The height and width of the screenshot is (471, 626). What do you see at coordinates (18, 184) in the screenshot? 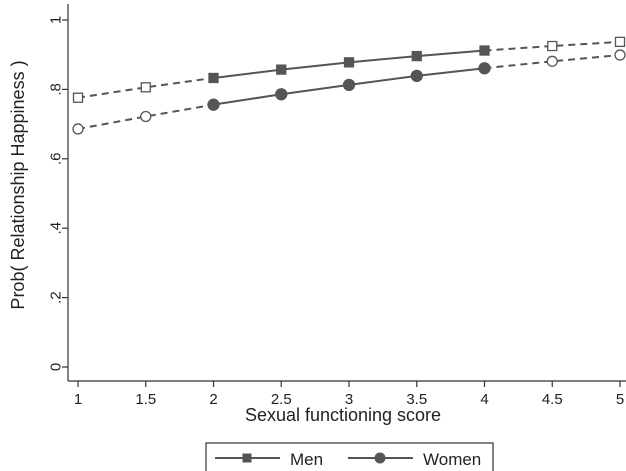
I see `y-axis-label: Prob( Relationship Happiness )` at bounding box center [18, 184].